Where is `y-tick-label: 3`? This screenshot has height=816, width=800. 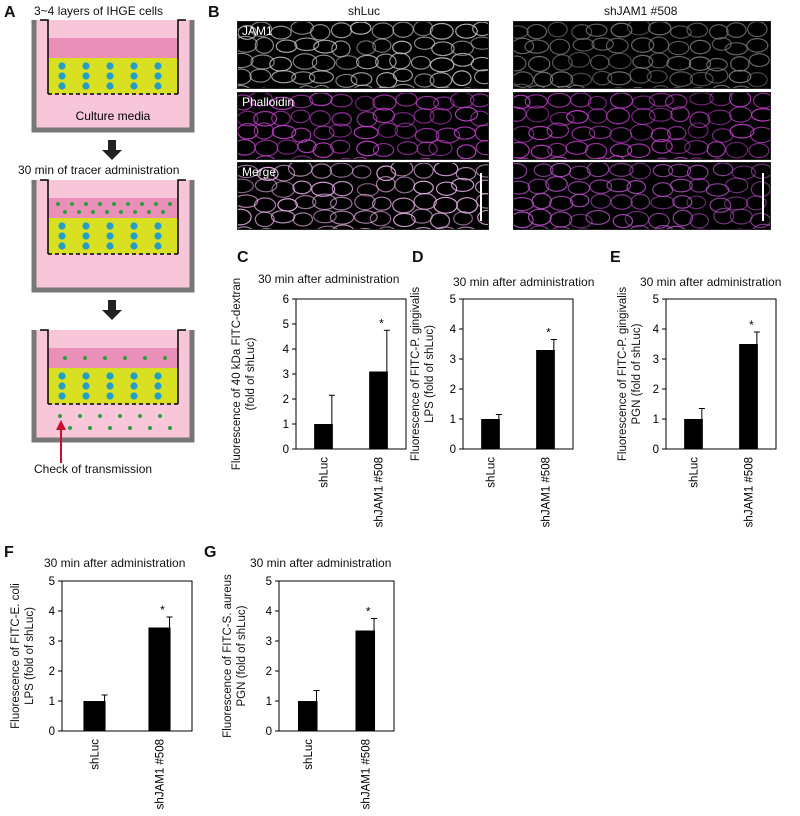 y-tick-label: 3 is located at coordinates (286, 375).